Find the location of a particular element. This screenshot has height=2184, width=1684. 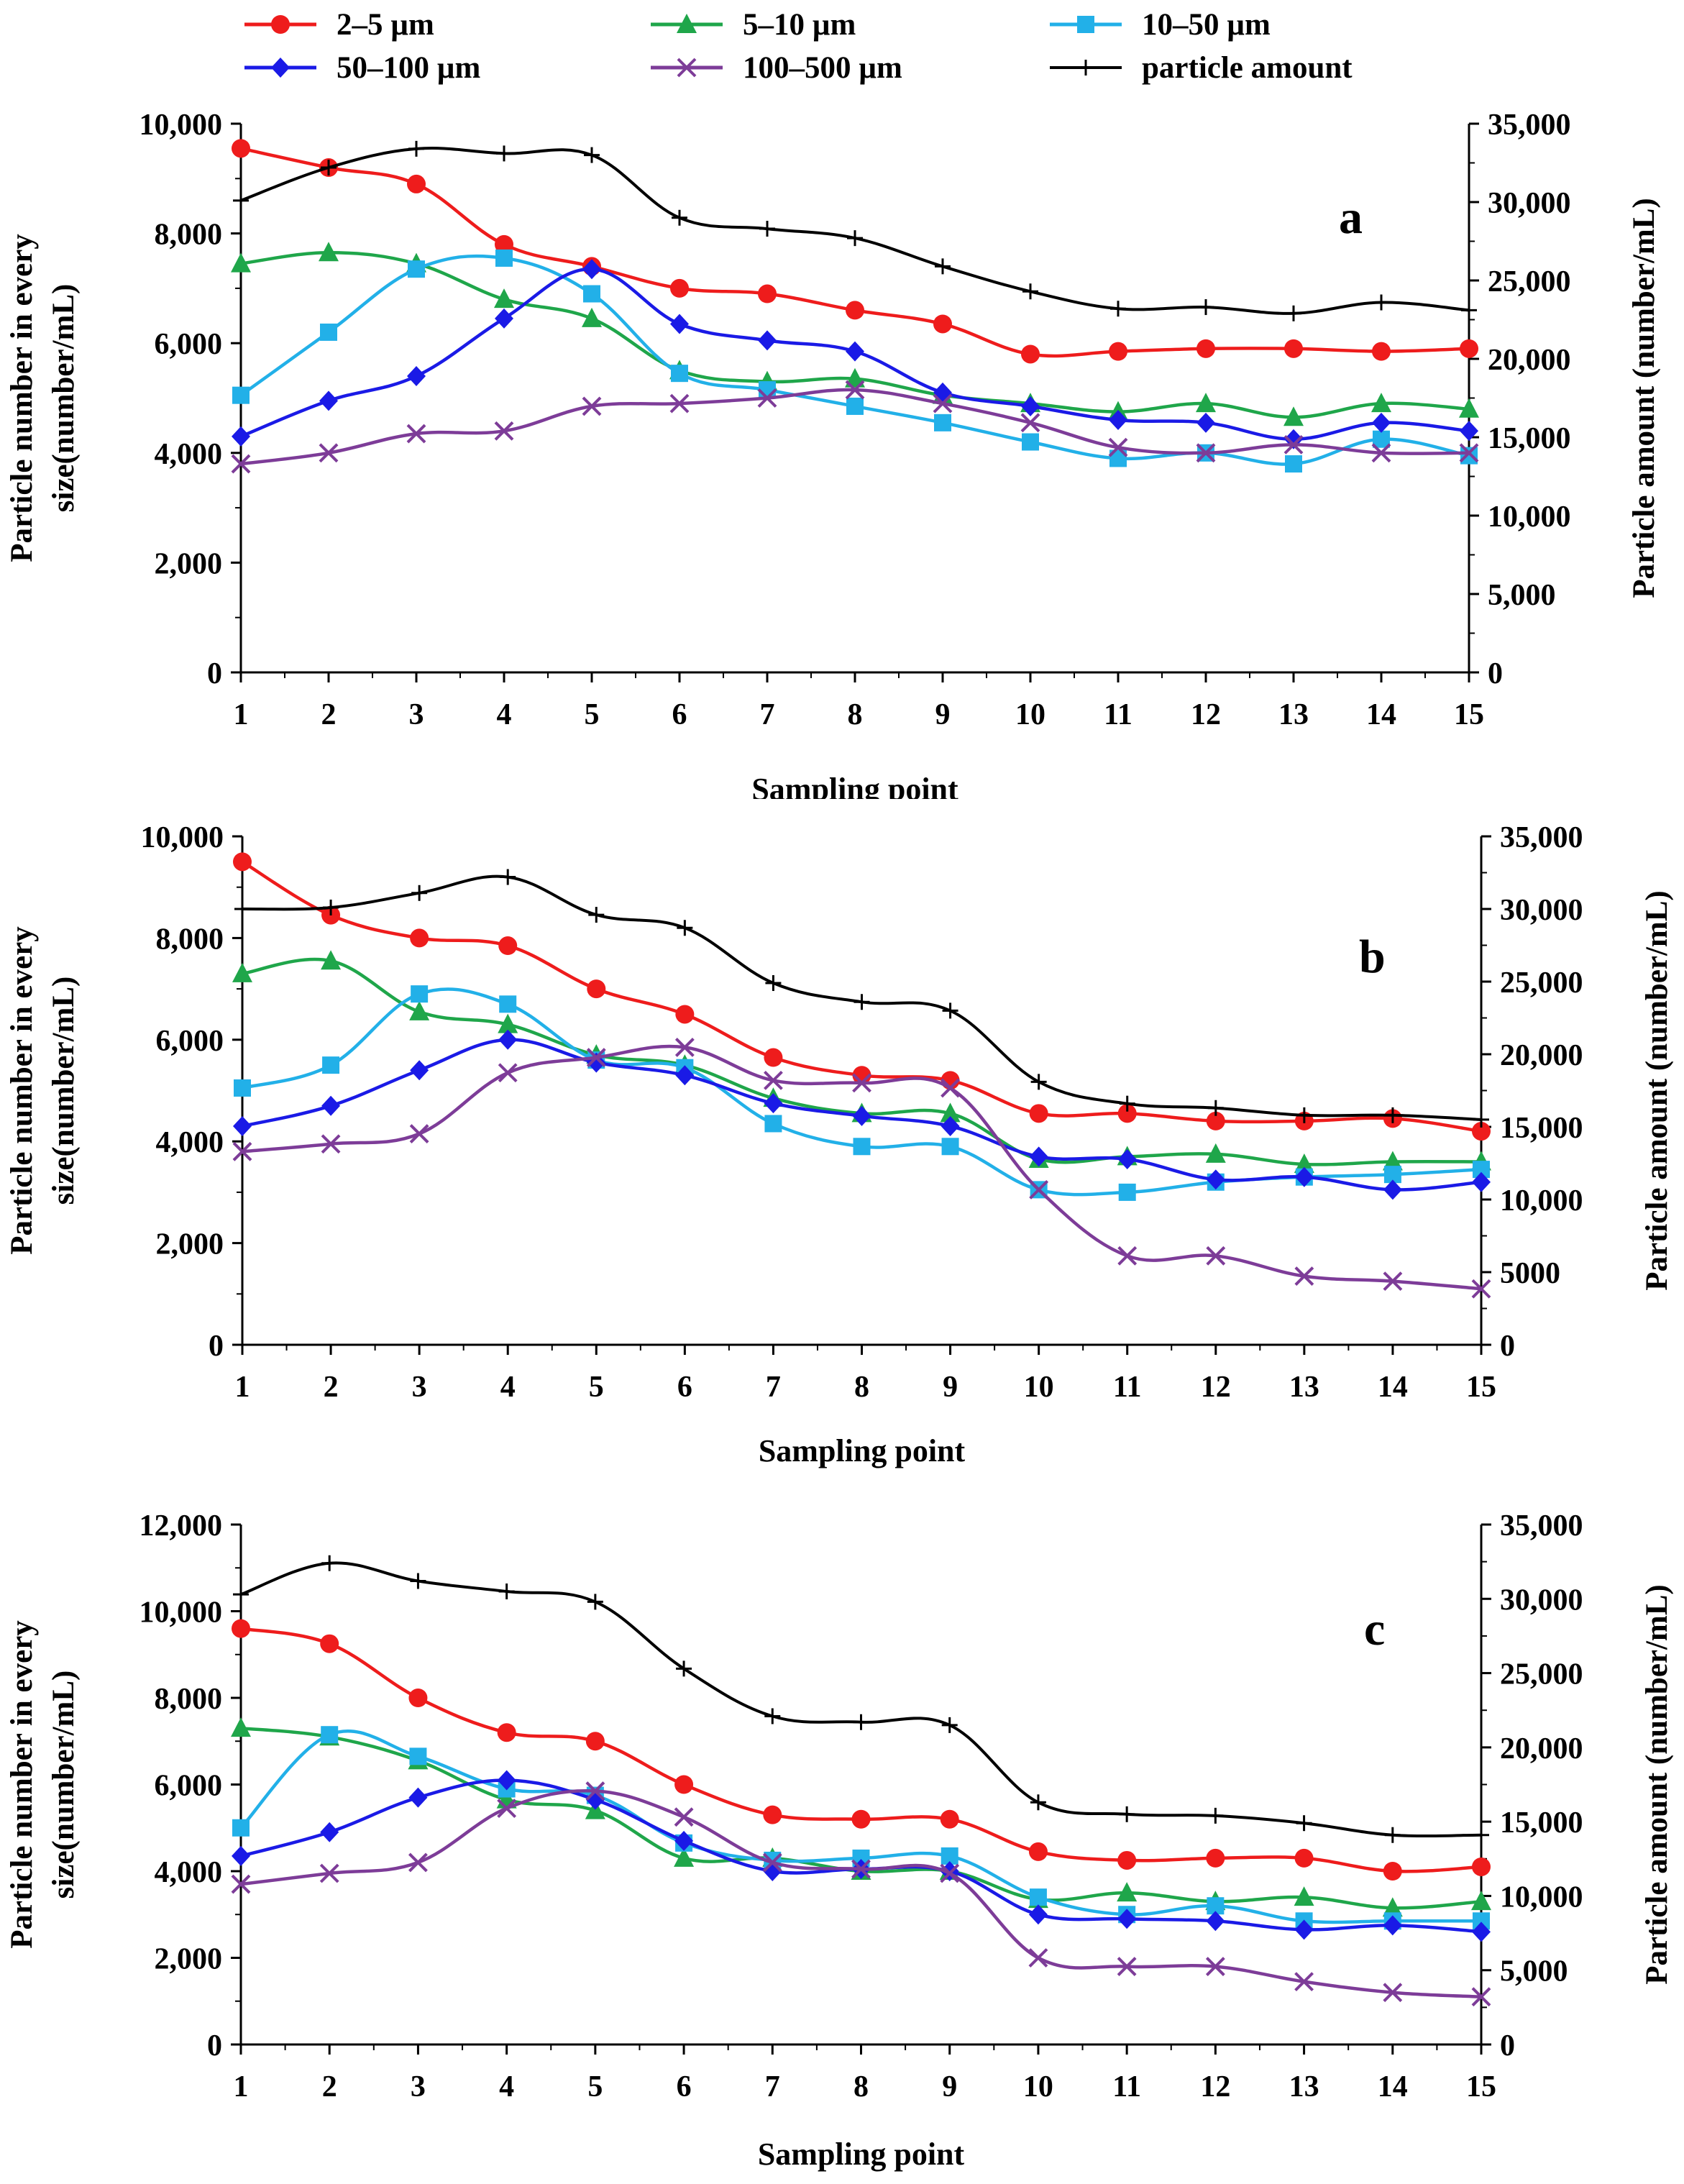

y-right-tick-label: 0 is located at coordinates (1508, 2046).